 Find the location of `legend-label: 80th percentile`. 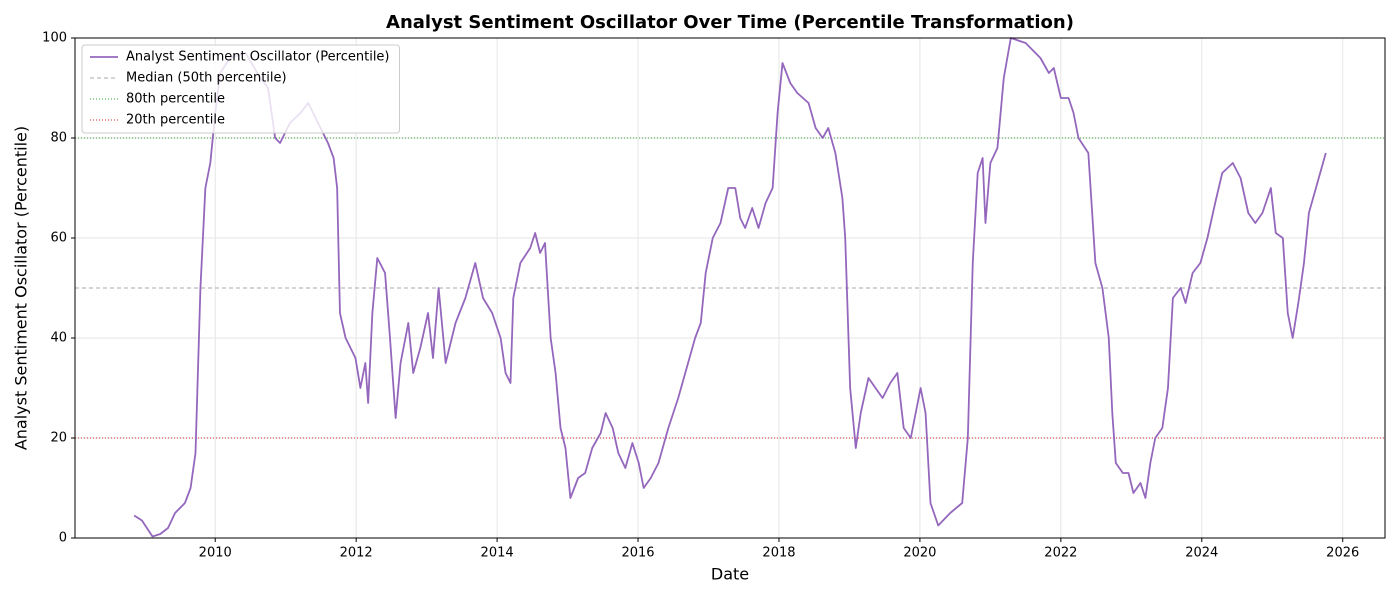

legend-label: 80th percentile is located at coordinates (175, 99).